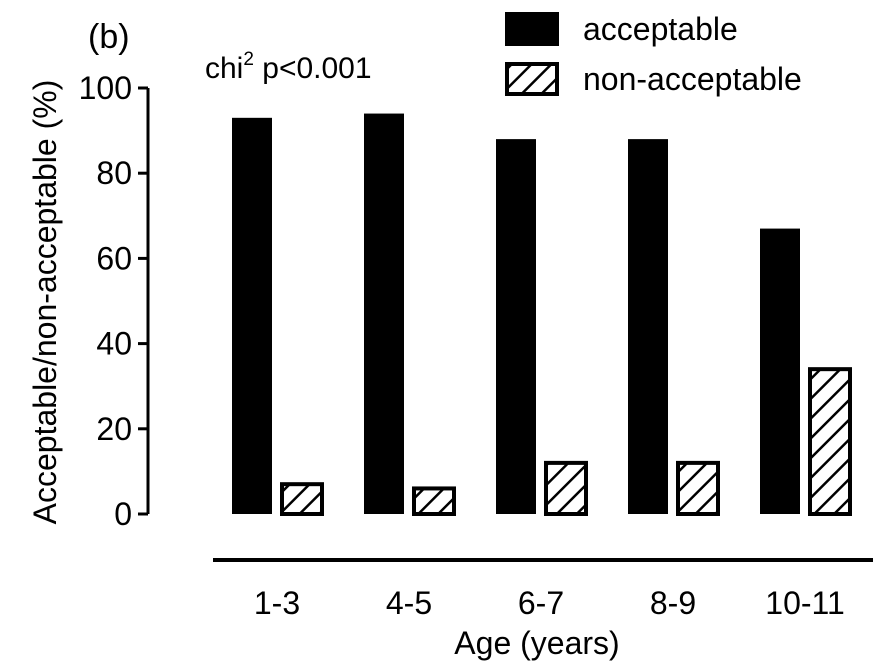  Describe the element at coordinates (224, 68) in the screenshot. I see `annotation-base: chi` at that location.